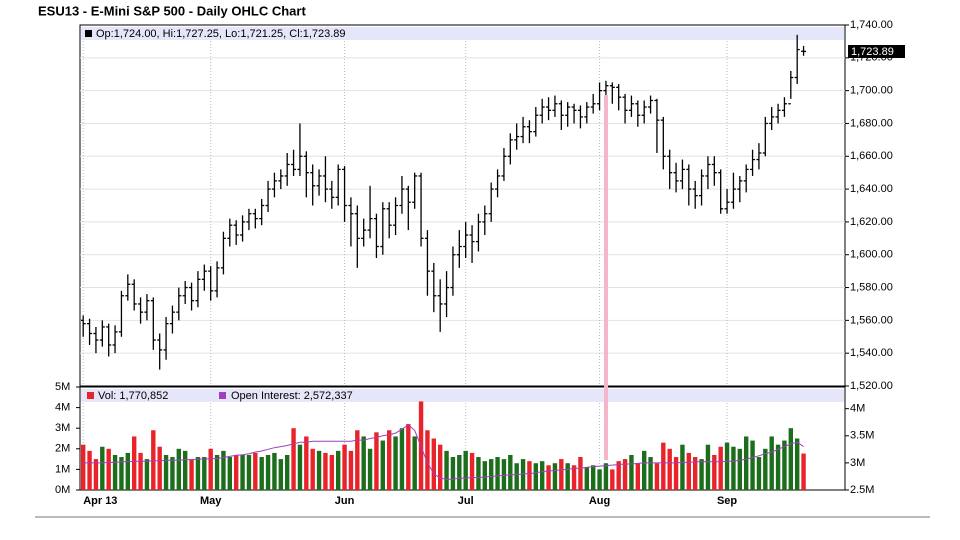  What do you see at coordinates (872, 52) in the screenshot?
I see `last-price-label: 1,723.89` at bounding box center [872, 52].